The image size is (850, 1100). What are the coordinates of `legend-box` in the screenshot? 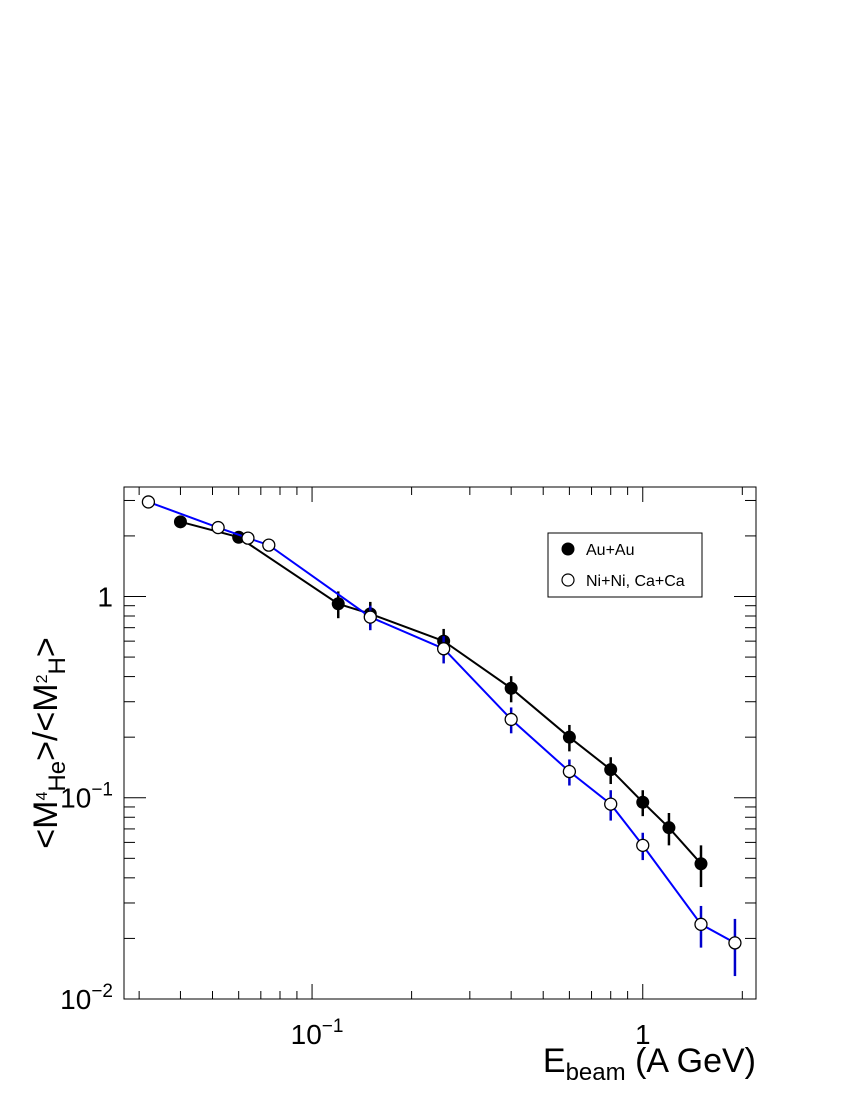 It's located at (625, 565).